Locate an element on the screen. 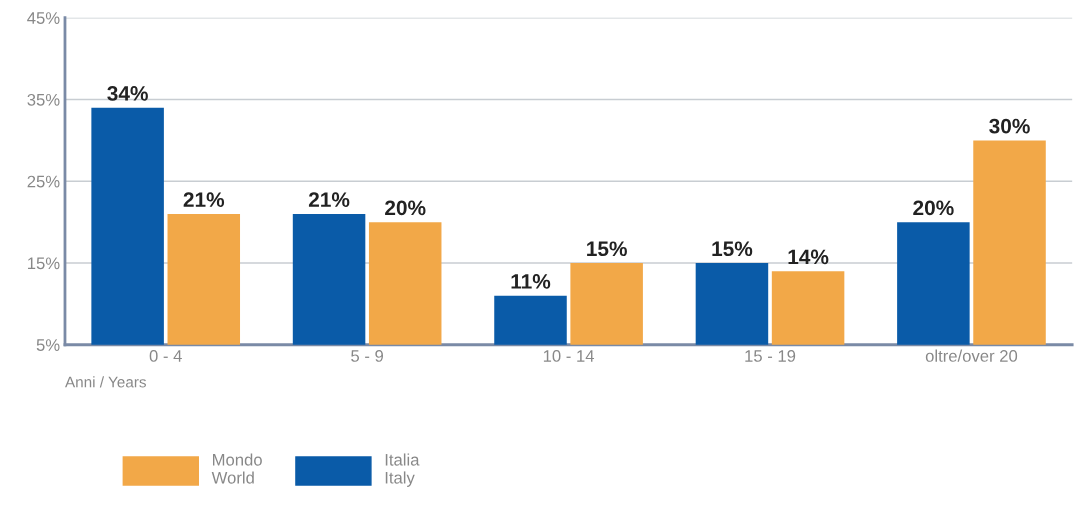 The height and width of the screenshot is (507, 1083). legend-label: Italia Italy is located at coordinates (402, 470).